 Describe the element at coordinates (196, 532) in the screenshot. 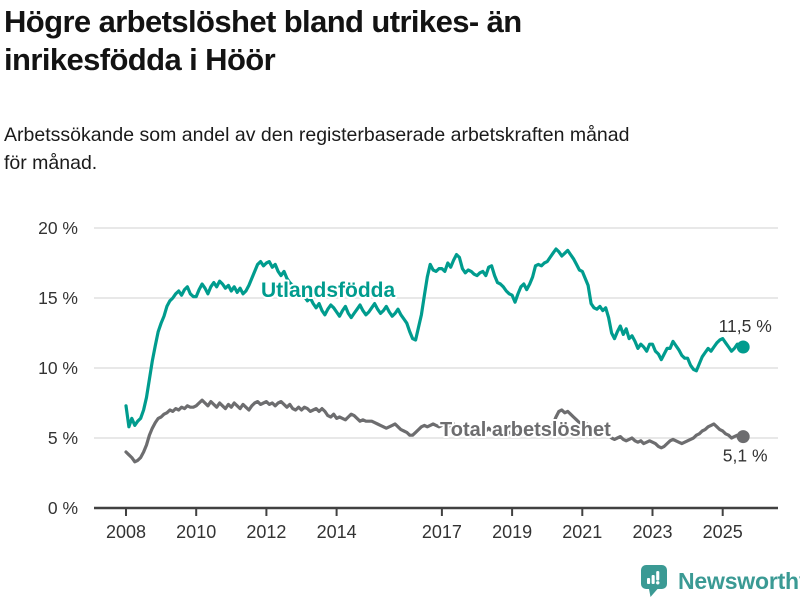

I see `x-axis-label: 2010` at that location.